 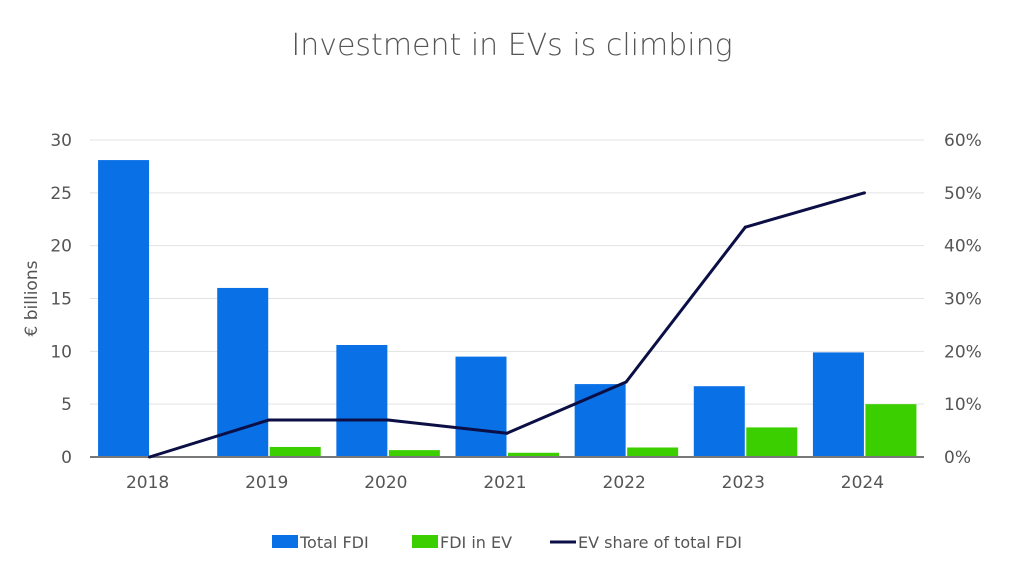 What do you see at coordinates (512, 45) in the screenshot?
I see `chart-title: Investment in EVs is climbing` at bounding box center [512, 45].